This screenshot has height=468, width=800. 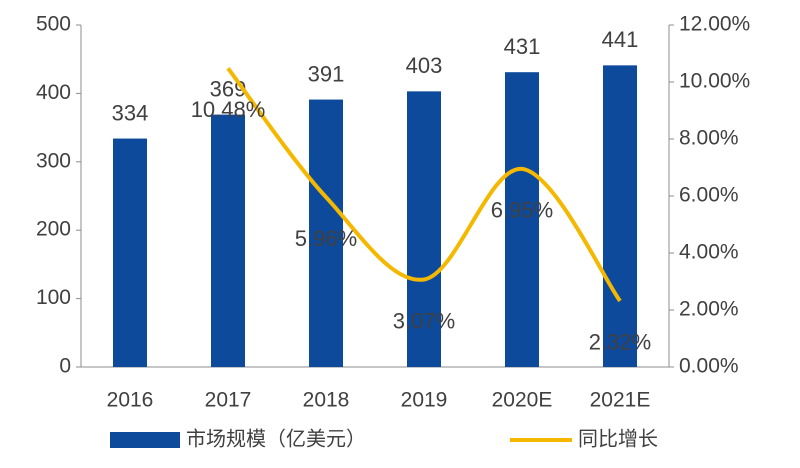 What do you see at coordinates (145, 440) in the screenshot?
I see `legend-swatch` at bounding box center [145, 440].